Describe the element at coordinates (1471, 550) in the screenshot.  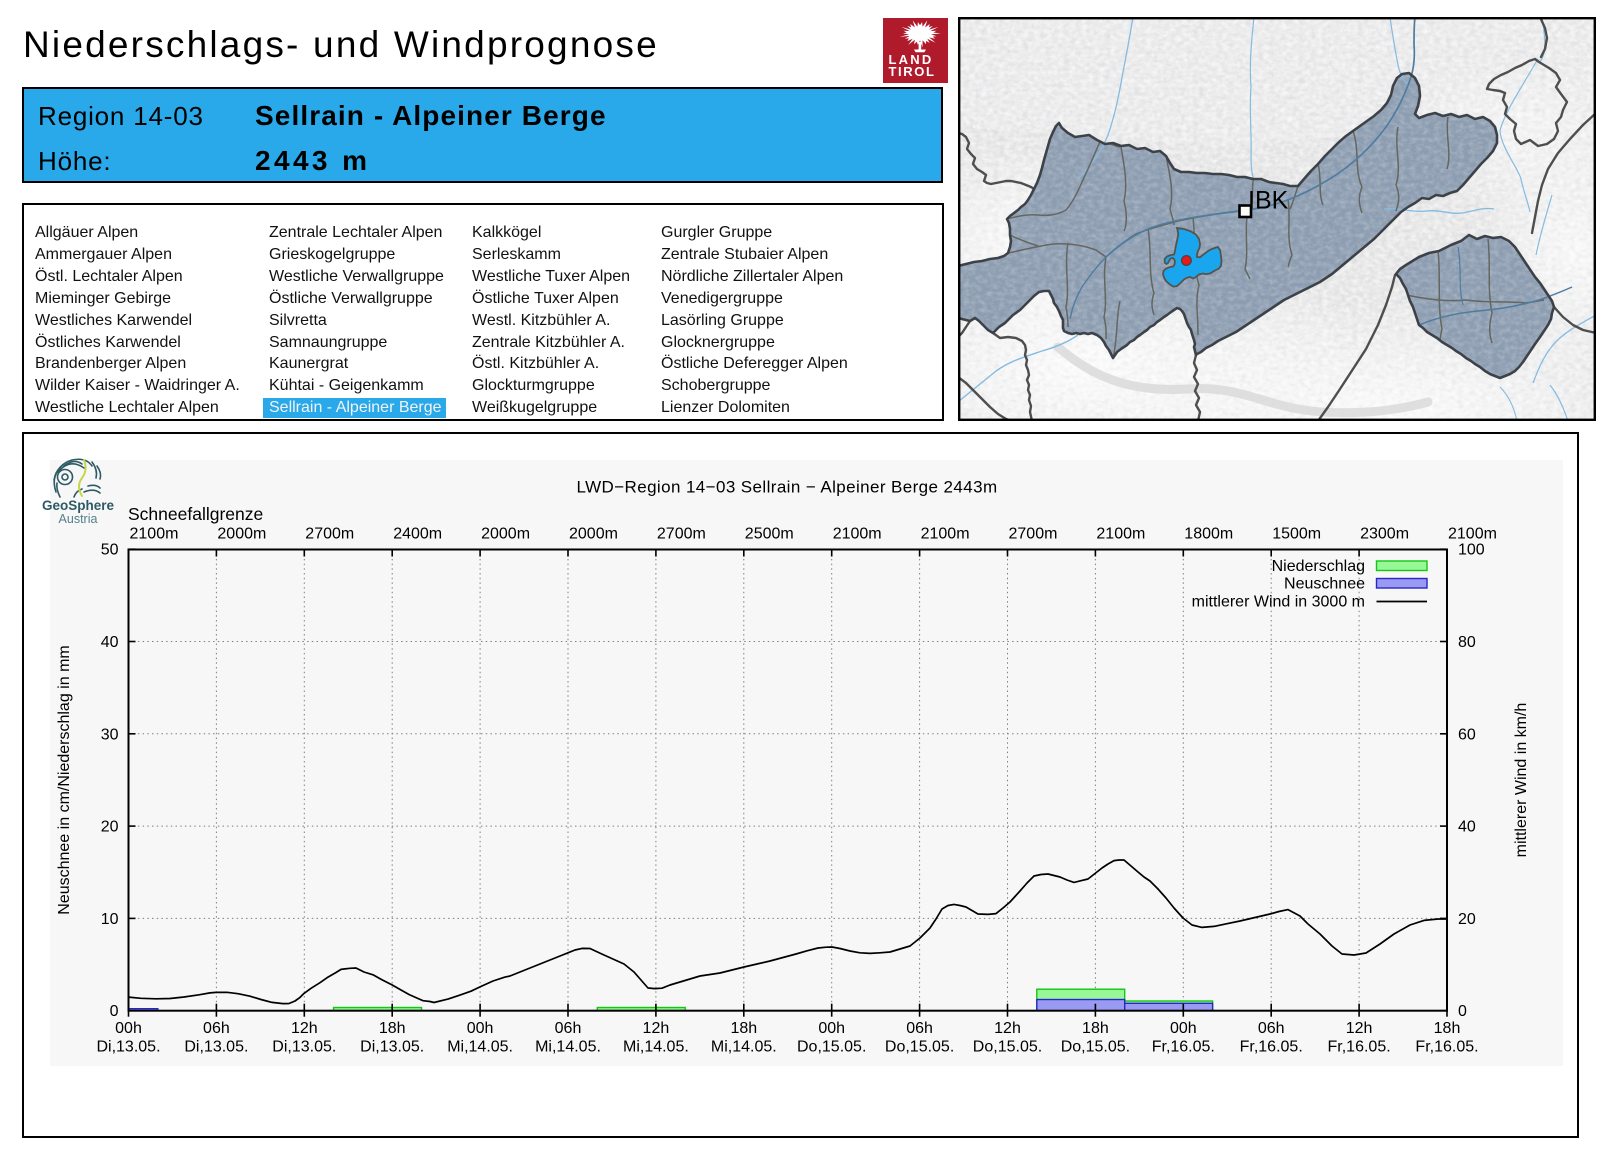
I see `svg-text: 100` at that location.